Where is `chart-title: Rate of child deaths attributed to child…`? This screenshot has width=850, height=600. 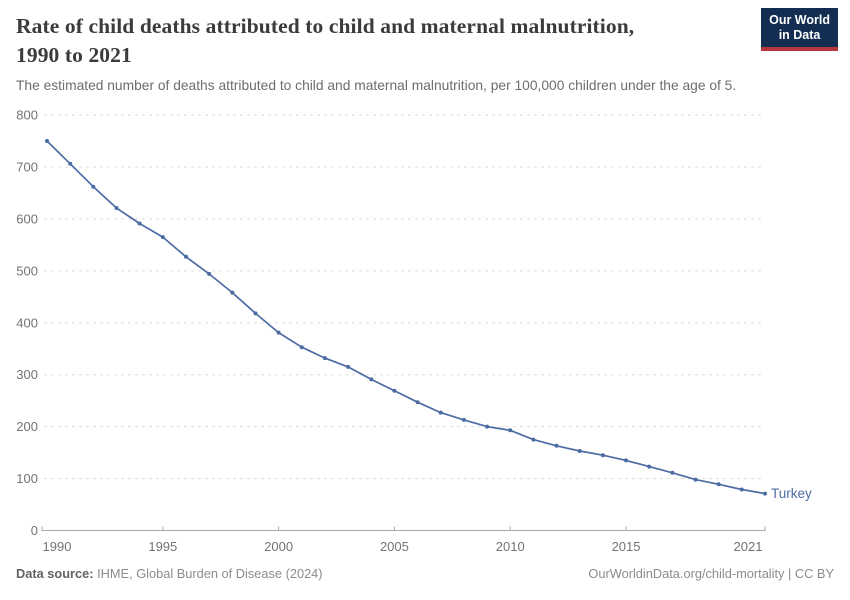 chart-title: Rate of child deaths attributed to child… is located at coordinates (383, 41).